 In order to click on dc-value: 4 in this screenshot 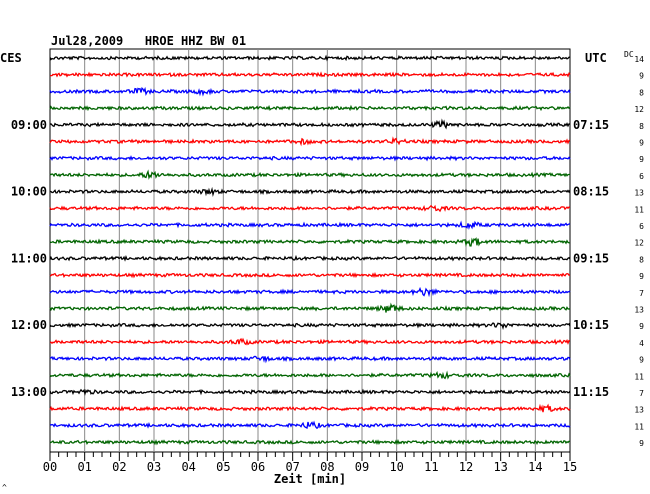, I will do `click(641, 343)`.